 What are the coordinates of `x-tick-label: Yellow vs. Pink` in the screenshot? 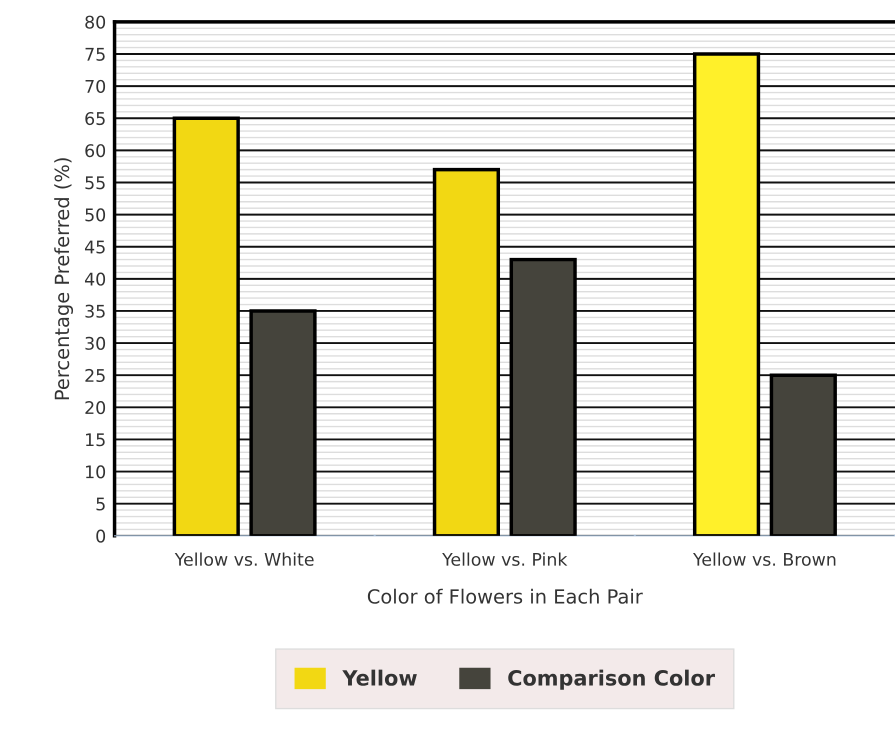 It's located at (505, 559).